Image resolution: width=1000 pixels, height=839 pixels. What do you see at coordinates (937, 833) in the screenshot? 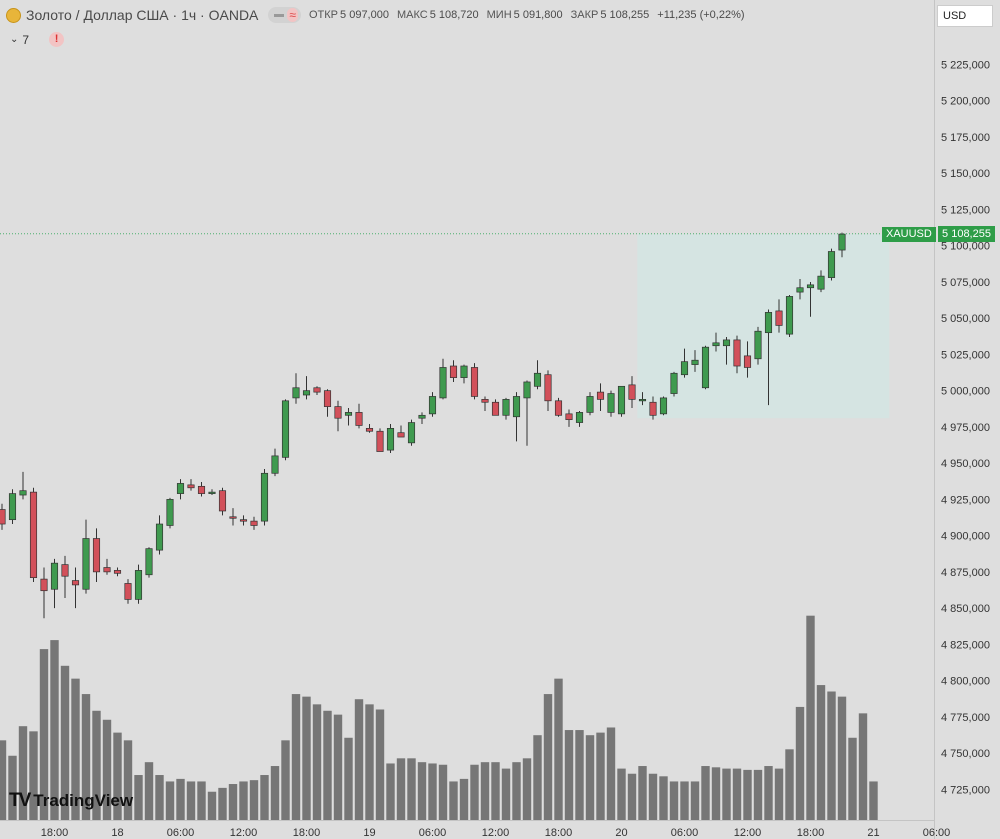
I see `time-tick-label: 06:00` at bounding box center [937, 833].